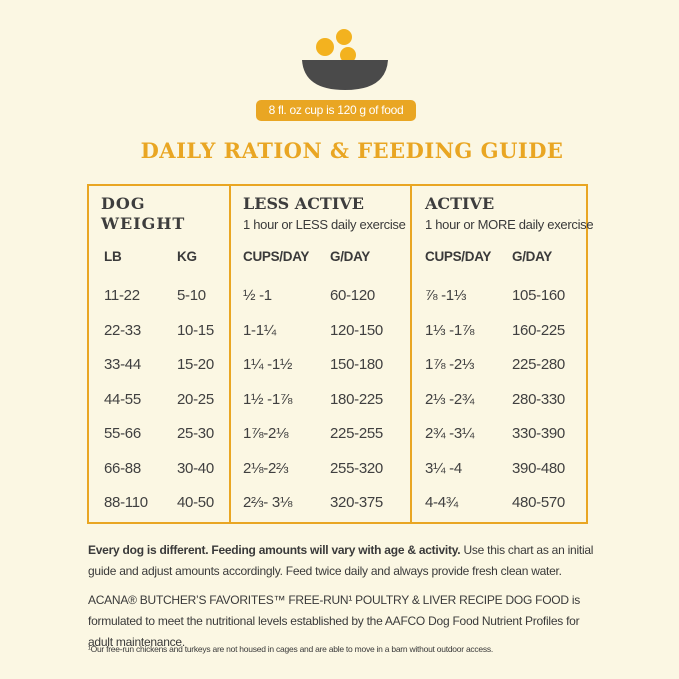 This screenshot has height=679, width=679. What do you see at coordinates (266, 468) in the screenshot?
I see `cell: 2⅛-2⅔` at bounding box center [266, 468].